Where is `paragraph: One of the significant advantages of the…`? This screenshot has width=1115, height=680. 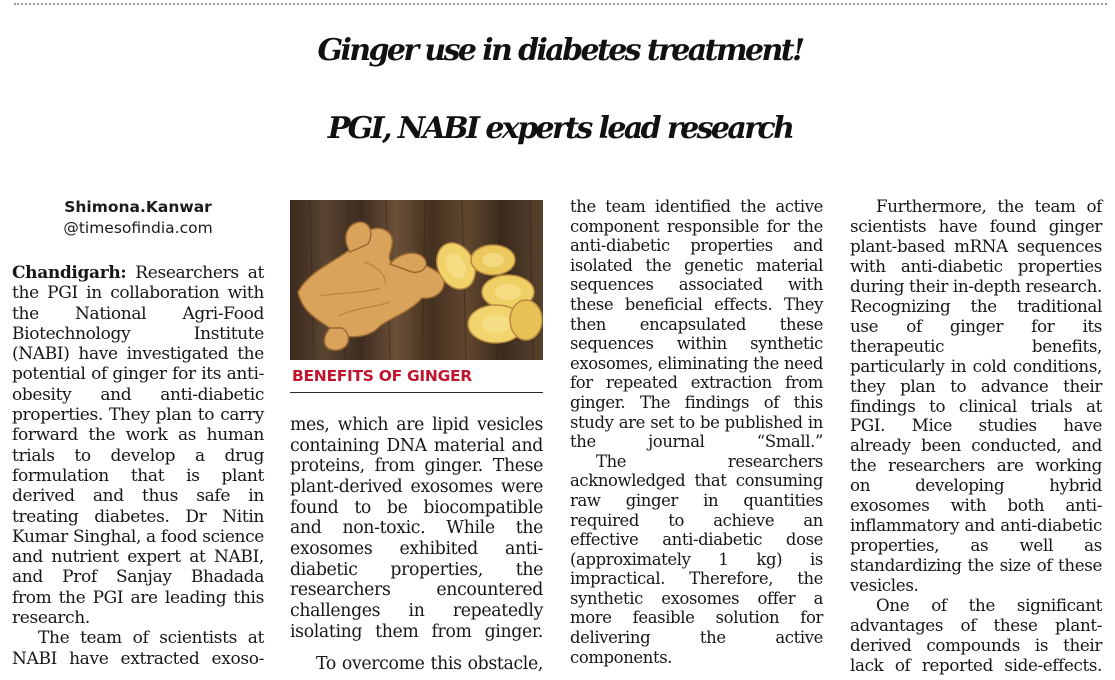 paragraph: One of the significant advantages of the… is located at coordinates (976, 635).